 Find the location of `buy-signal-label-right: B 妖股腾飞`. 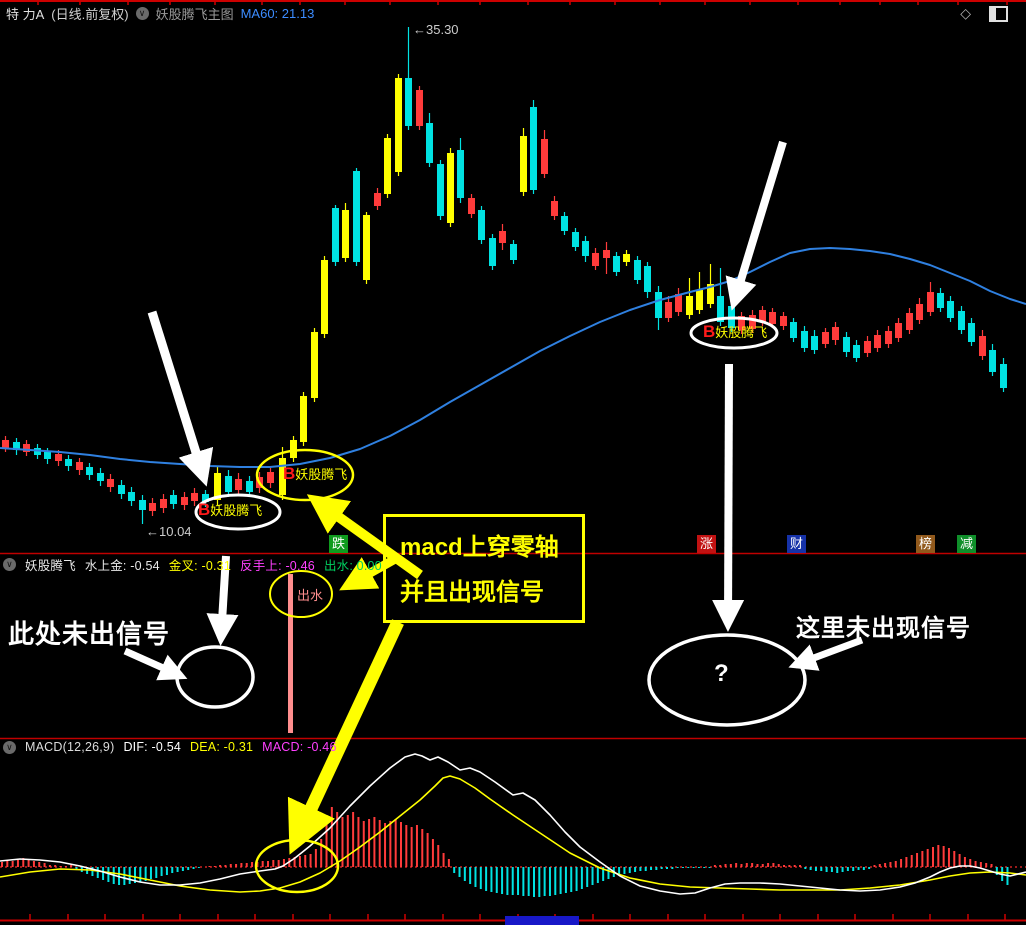

buy-signal-label-right: B 妖股腾飞 is located at coordinates (735, 331).